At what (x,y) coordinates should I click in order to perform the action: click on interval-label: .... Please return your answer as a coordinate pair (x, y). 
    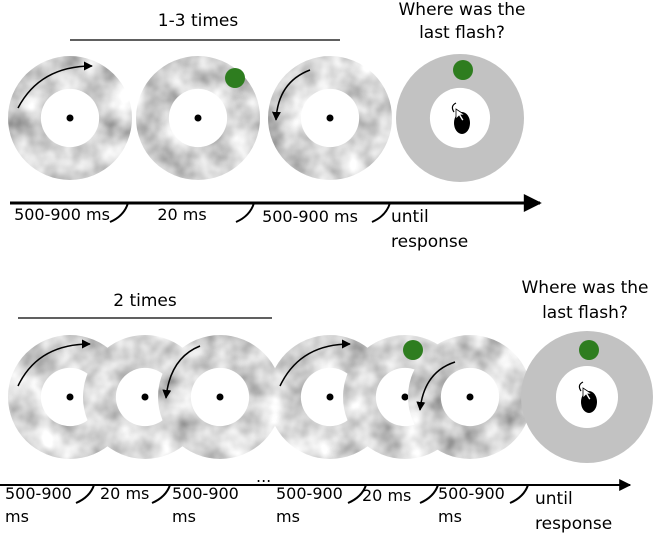
    Looking at the image, I should click on (263, 476).